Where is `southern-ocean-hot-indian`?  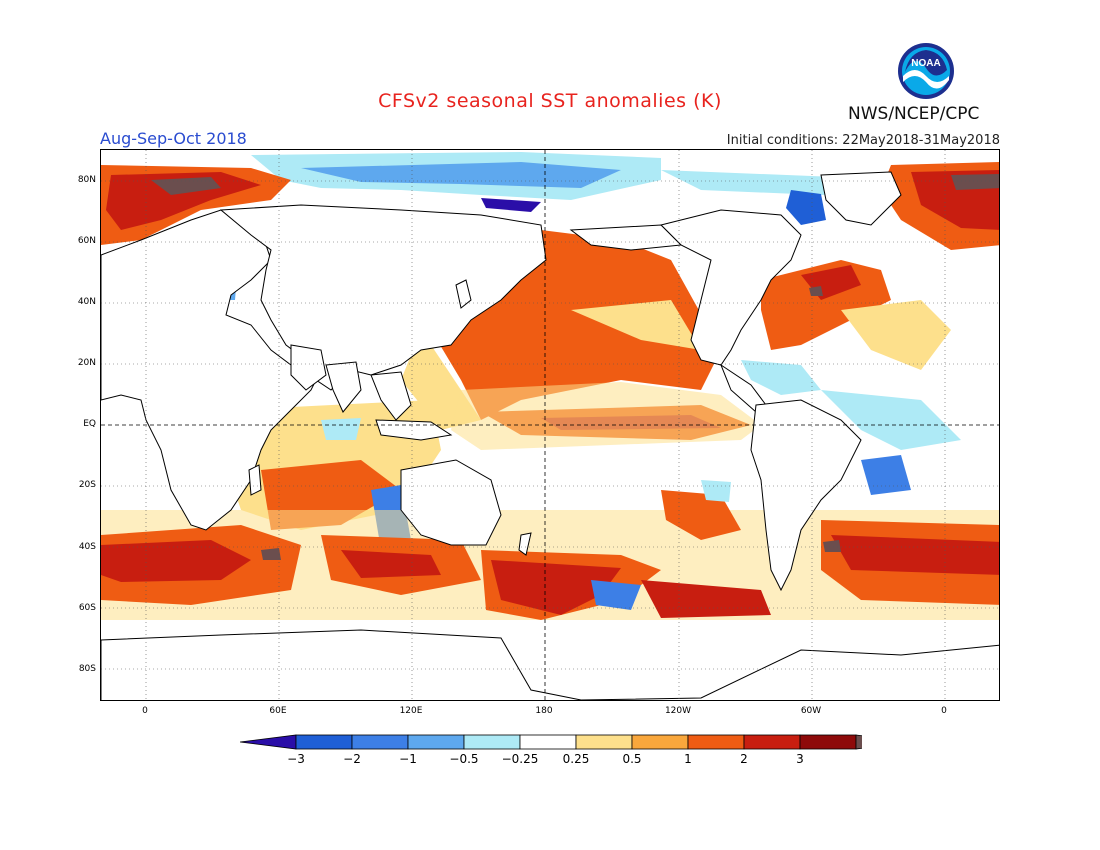 southern-ocean-hot-indian is located at coordinates (391, 564).